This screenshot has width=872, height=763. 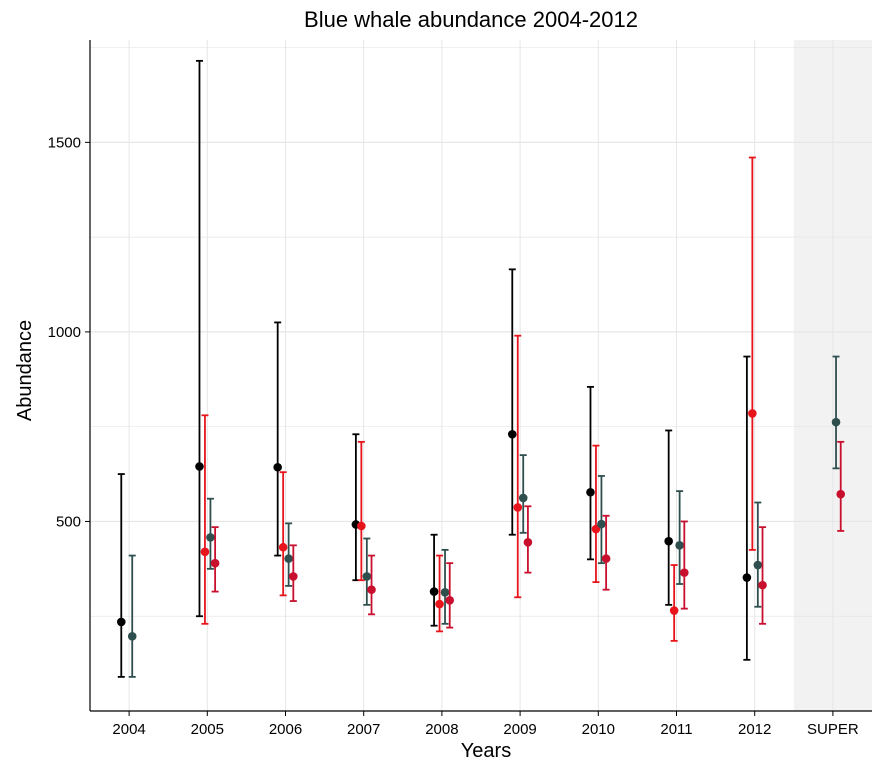 I want to click on point-darkslate-2006, so click(x=288, y=558).